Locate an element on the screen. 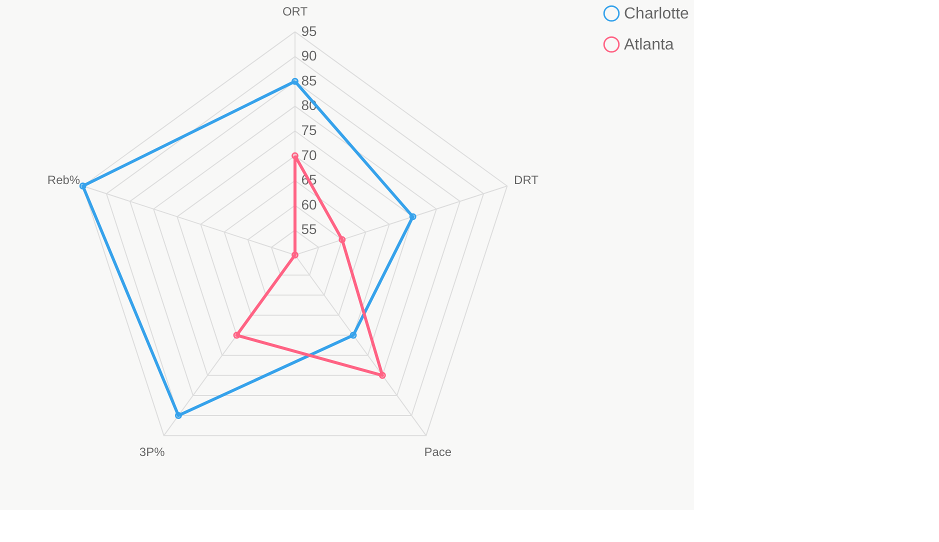  y-tick-label: 90 is located at coordinates (309, 56).